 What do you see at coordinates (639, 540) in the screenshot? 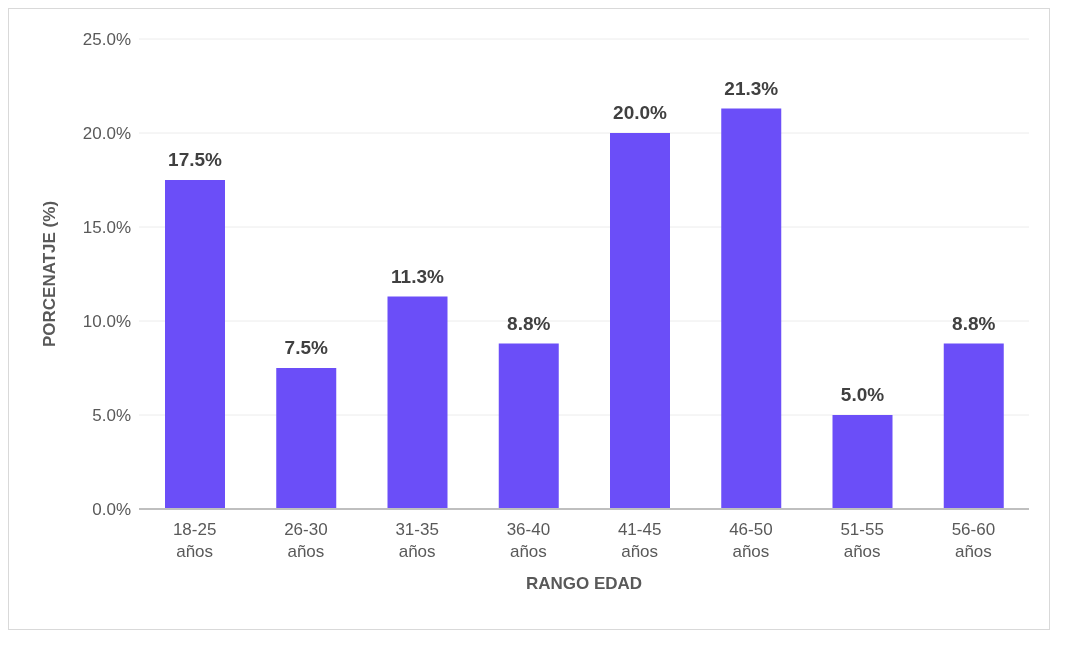
I see `x-tick-label: 41-45 años` at bounding box center [639, 540].